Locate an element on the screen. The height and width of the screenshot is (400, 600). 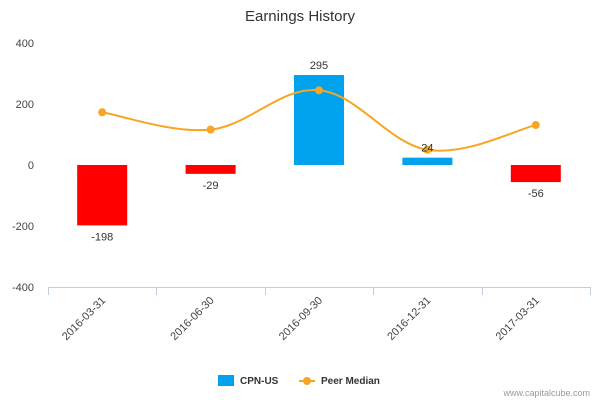
legend-item-bar-series: CPN-US is located at coordinates (248, 381).